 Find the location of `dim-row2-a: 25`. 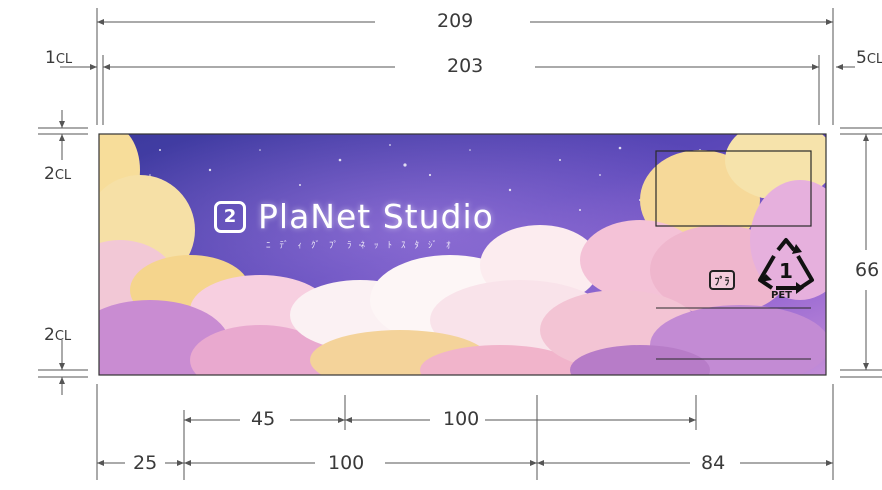

dim-row2-a: 25 is located at coordinates (145, 463).